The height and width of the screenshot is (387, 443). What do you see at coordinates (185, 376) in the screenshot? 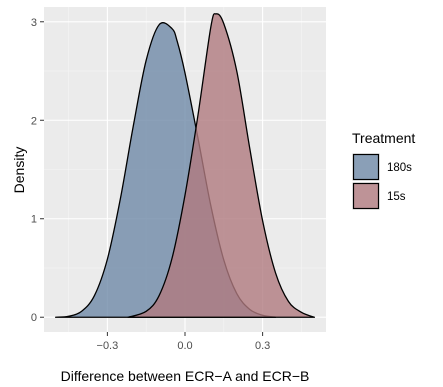
I see `x-axis-title: Difference between ECR−A and ECR−B` at bounding box center [185, 376].